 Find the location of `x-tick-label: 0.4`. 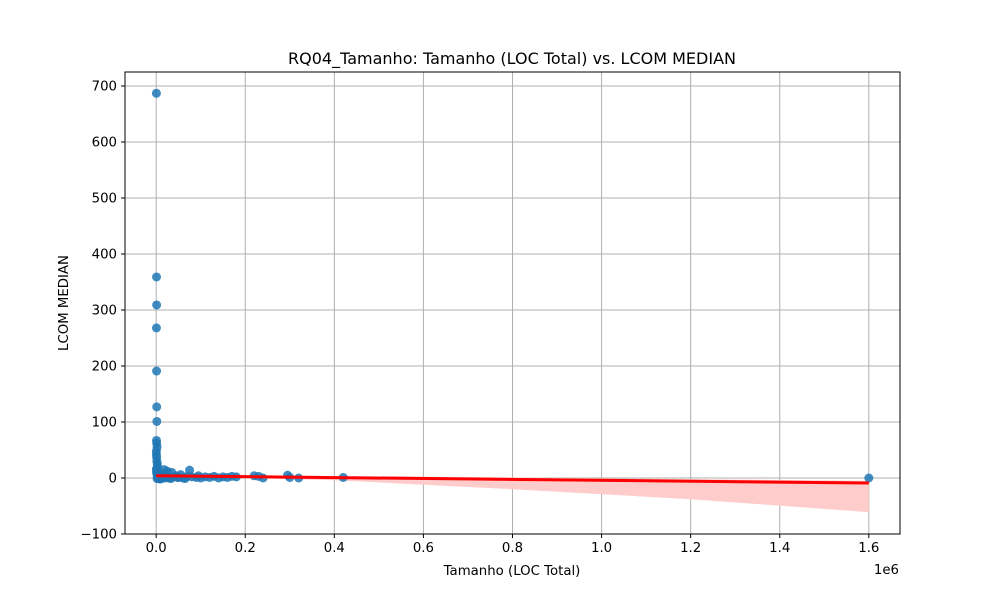

x-tick-label: 0.4 is located at coordinates (334, 548).